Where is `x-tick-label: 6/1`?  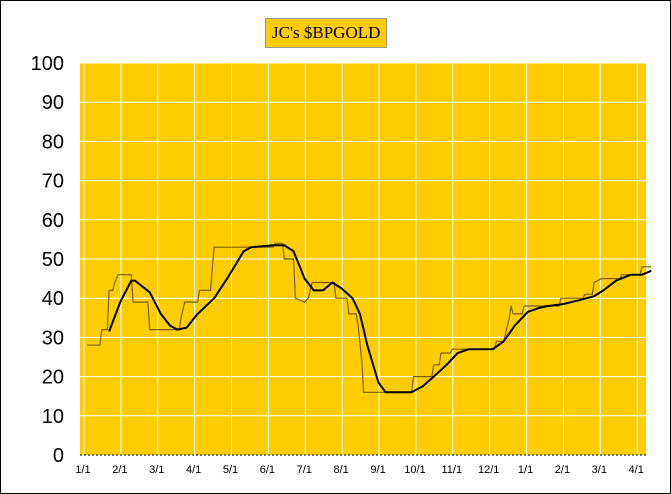 x-tick-label: 6/1 is located at coordinates (267, 470).